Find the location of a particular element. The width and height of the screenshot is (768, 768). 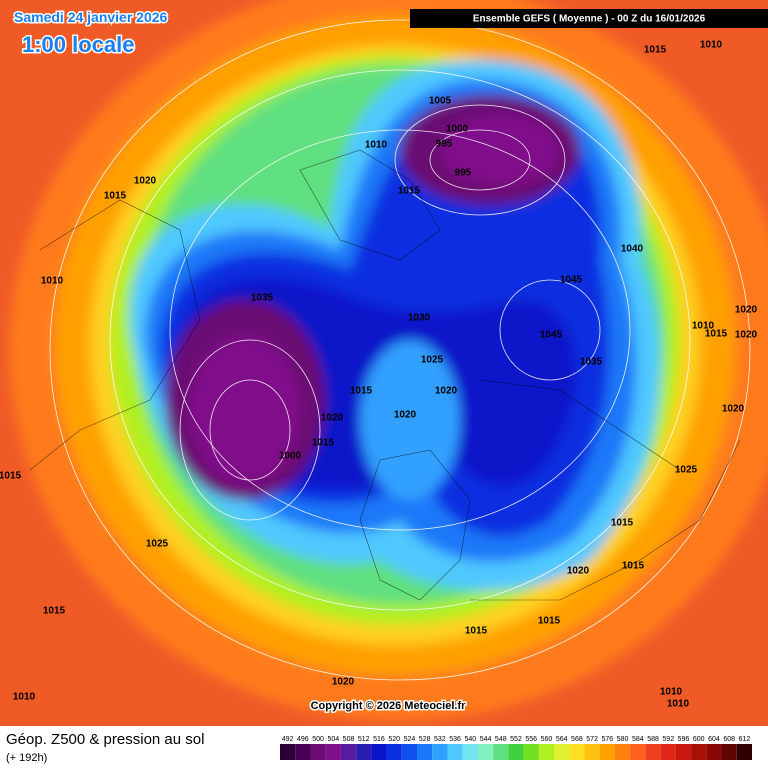

footer-lead: (+ 192h) is located at coordinates (26, 758).